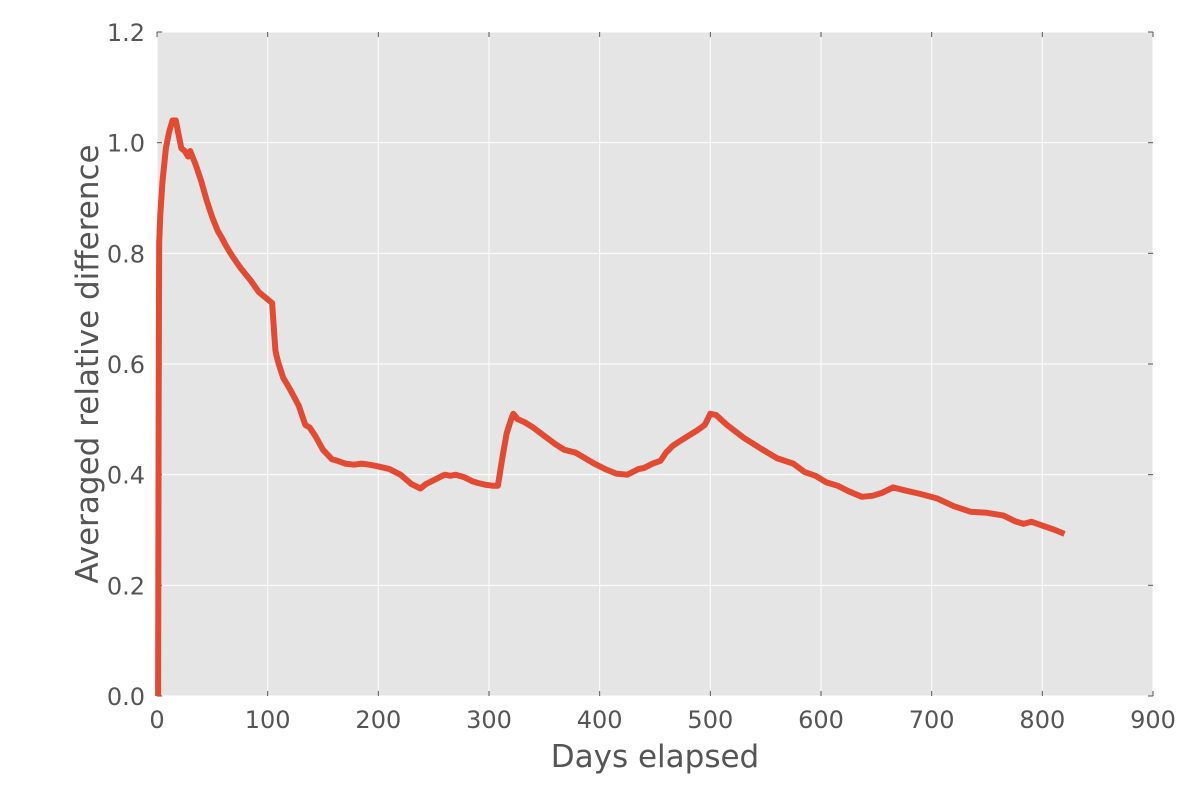 The width and height of the screenshot is (1200, 804). I want to click on y-tick-label: 0.0, so click(126, 697).